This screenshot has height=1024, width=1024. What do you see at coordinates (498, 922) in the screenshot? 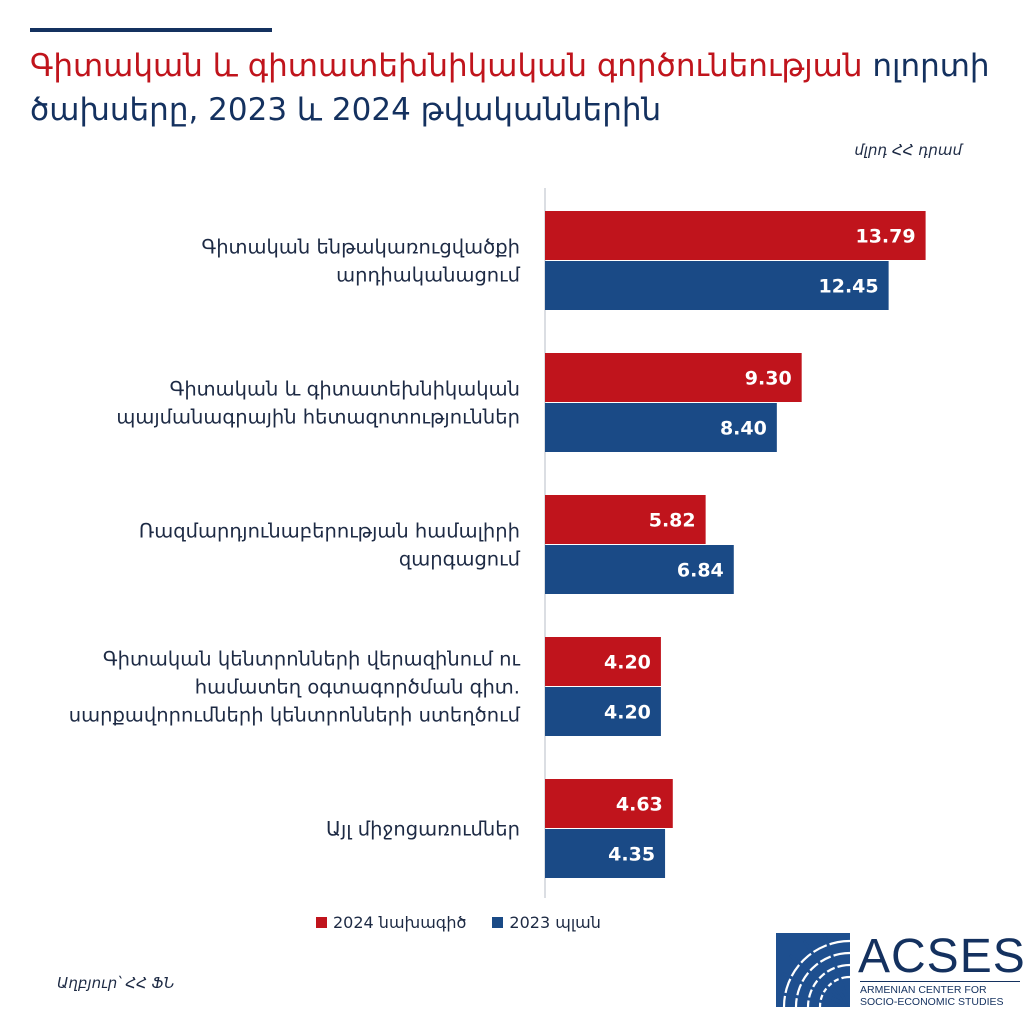
I see `legend-swatch-2023` at bounding box center [498, 922].